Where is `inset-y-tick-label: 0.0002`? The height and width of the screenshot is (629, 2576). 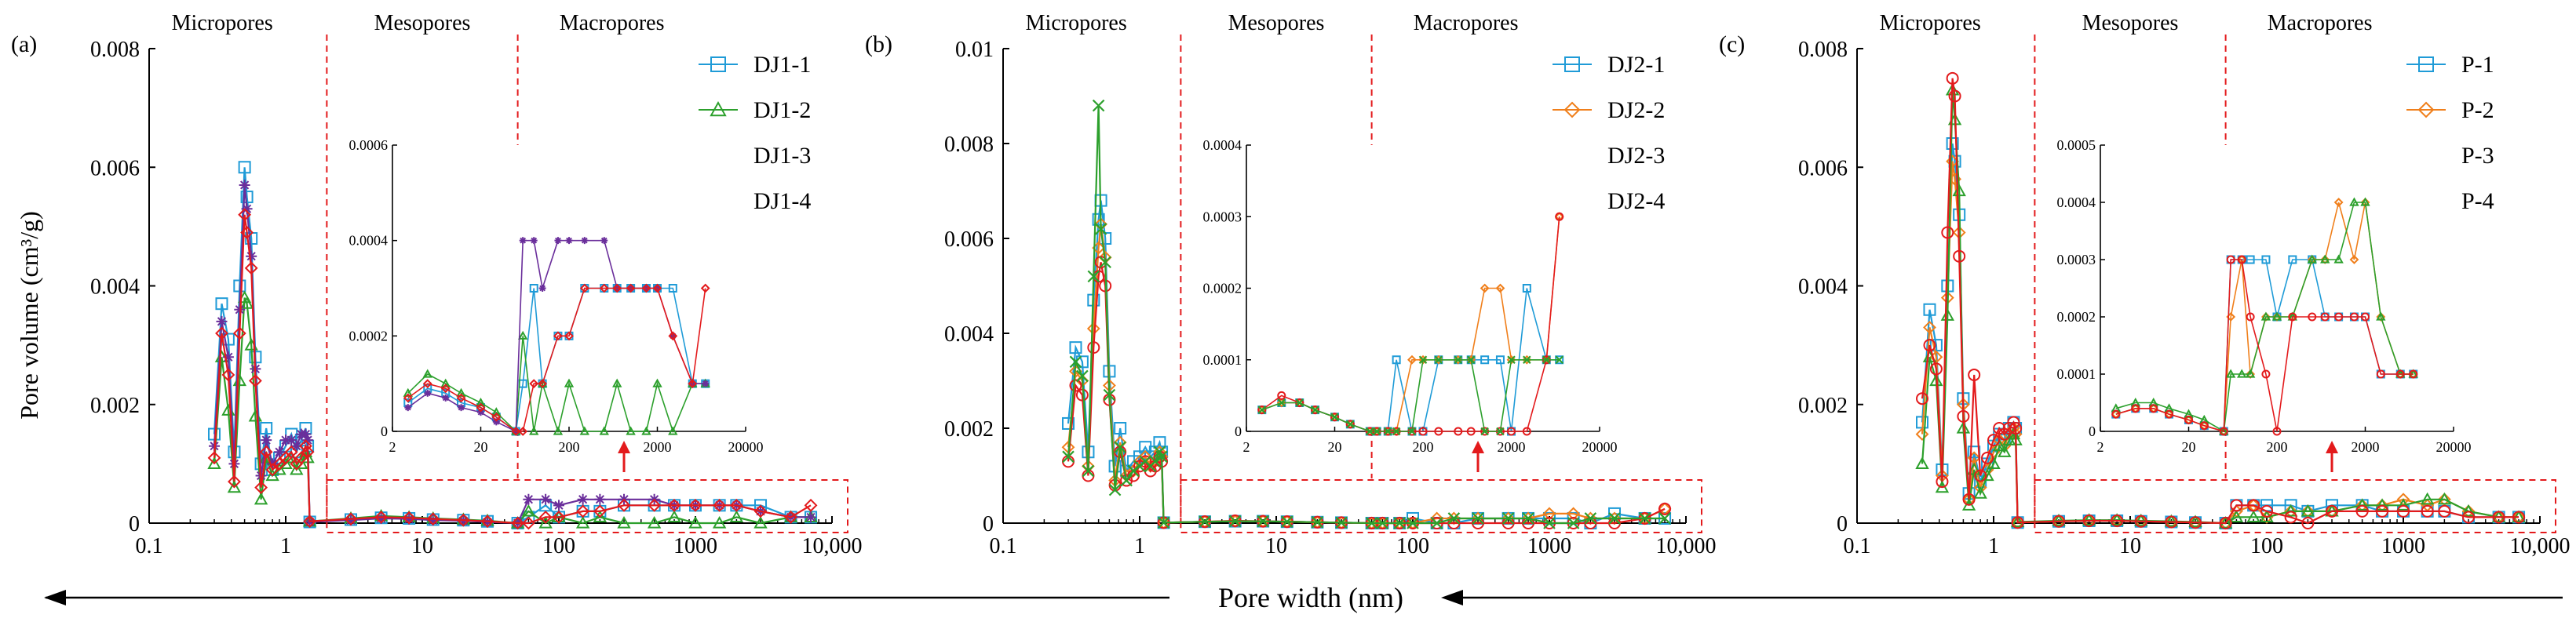
inset-y-tick-label: 0.0002 is located at coordinates (1222, 288).